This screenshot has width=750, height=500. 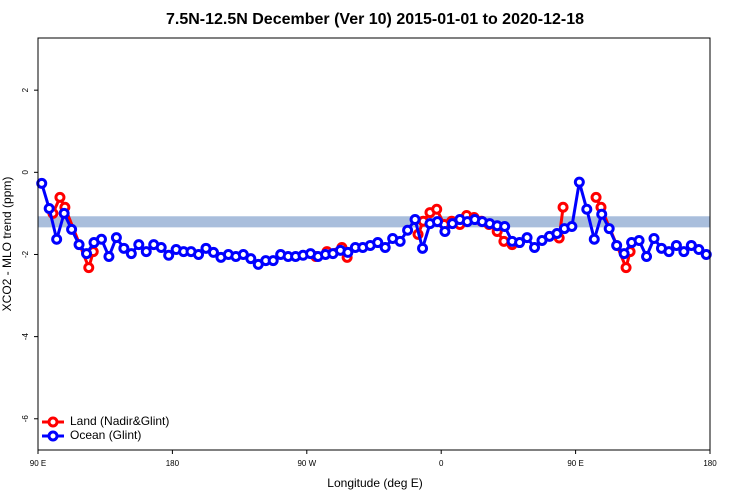 I want to click on x-tick-label: 90 W, so click(x=306, y=463).